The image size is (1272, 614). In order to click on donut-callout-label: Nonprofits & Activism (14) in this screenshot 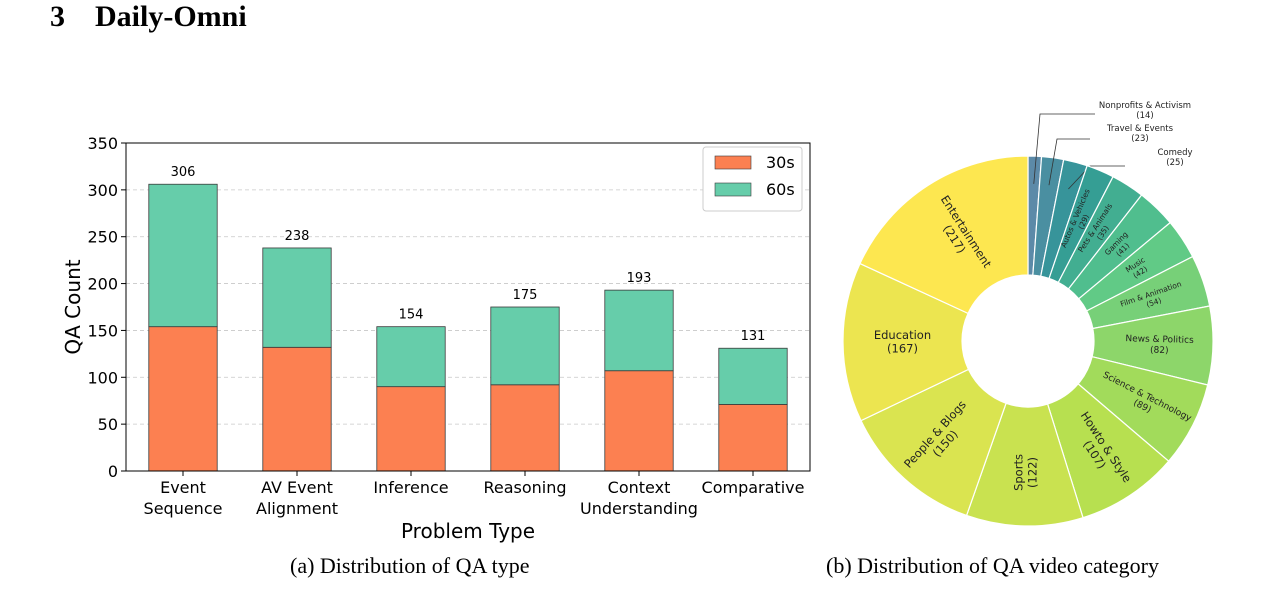, I will do `click(1145, 111)`.